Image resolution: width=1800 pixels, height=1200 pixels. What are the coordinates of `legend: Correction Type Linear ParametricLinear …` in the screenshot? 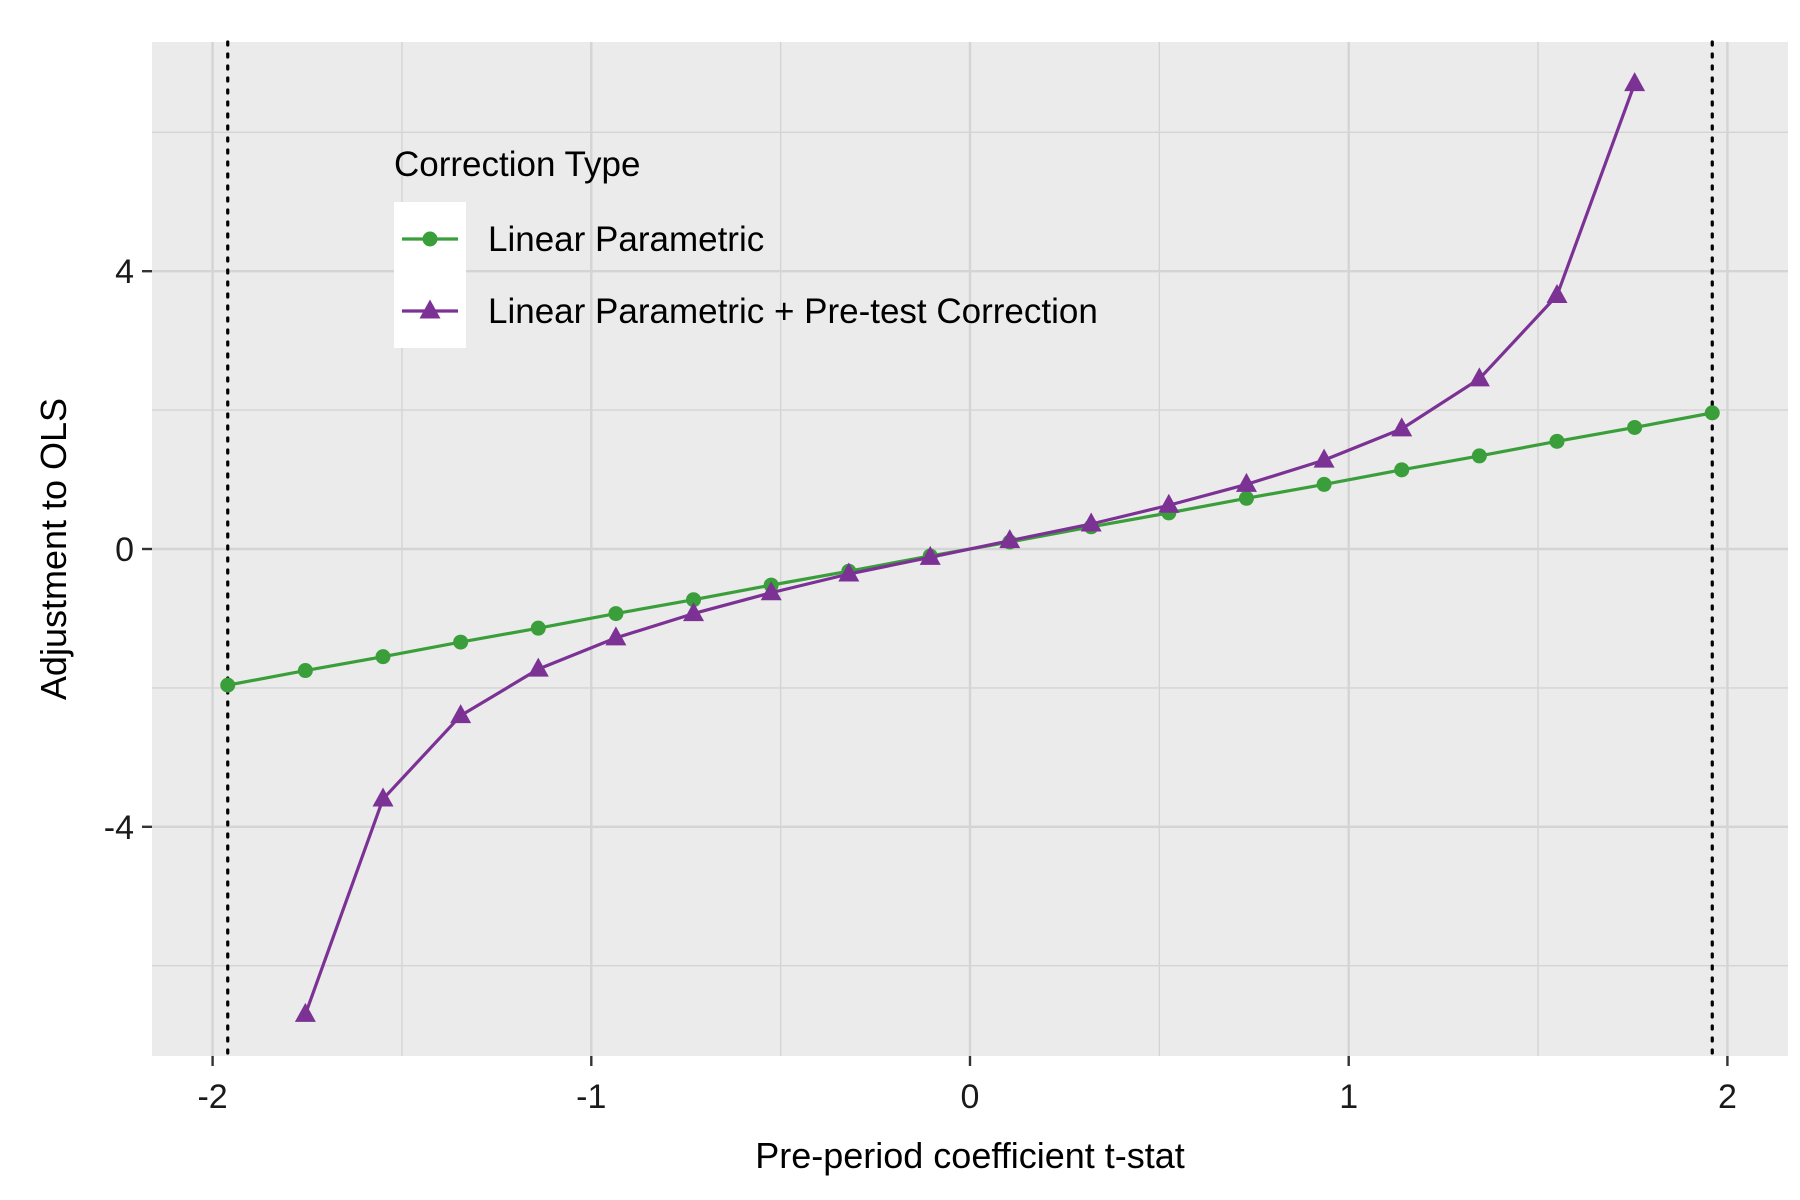 It's located at (746, 246).